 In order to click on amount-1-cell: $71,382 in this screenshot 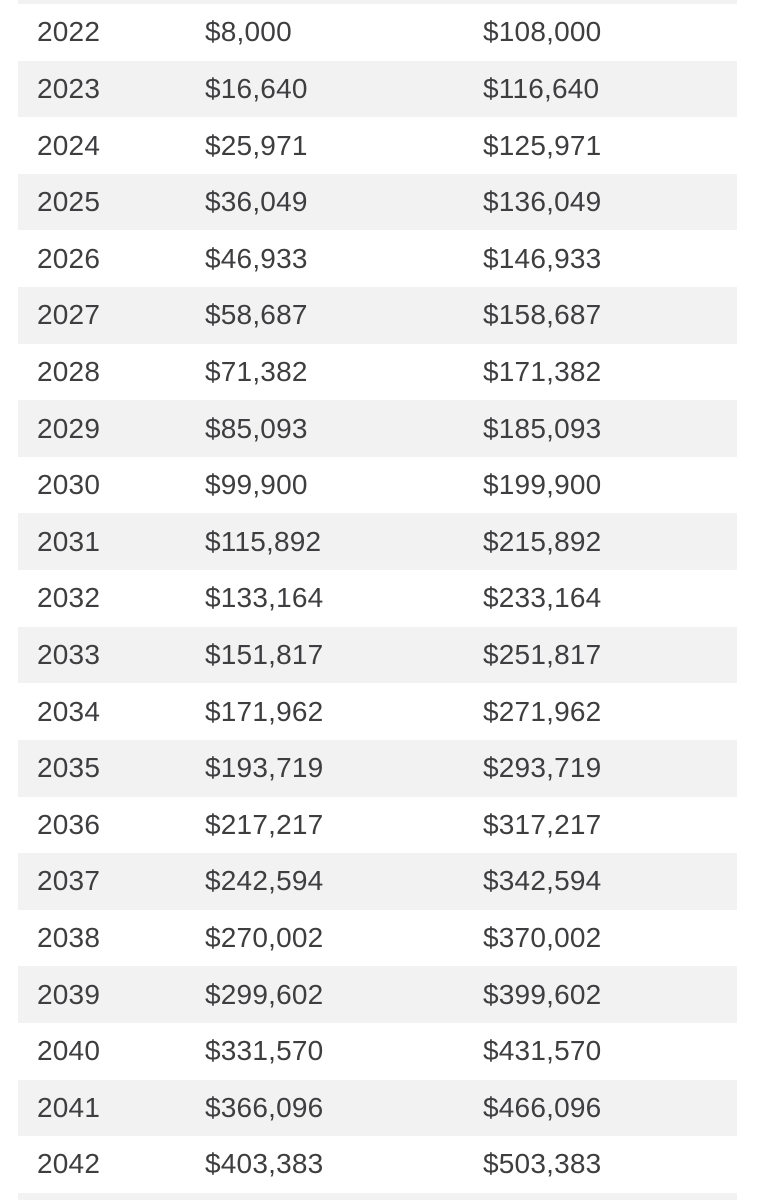, I will do `click(256, 371)`.